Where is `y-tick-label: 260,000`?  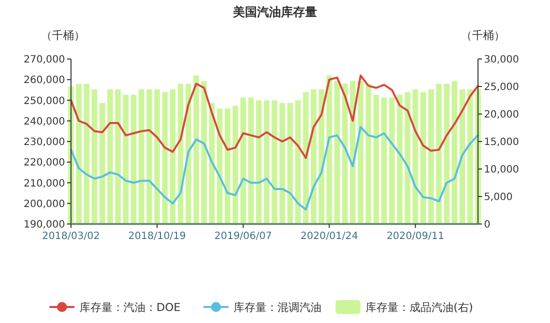 y-tick-label: 260,000 is located at coordinates (44, 80).